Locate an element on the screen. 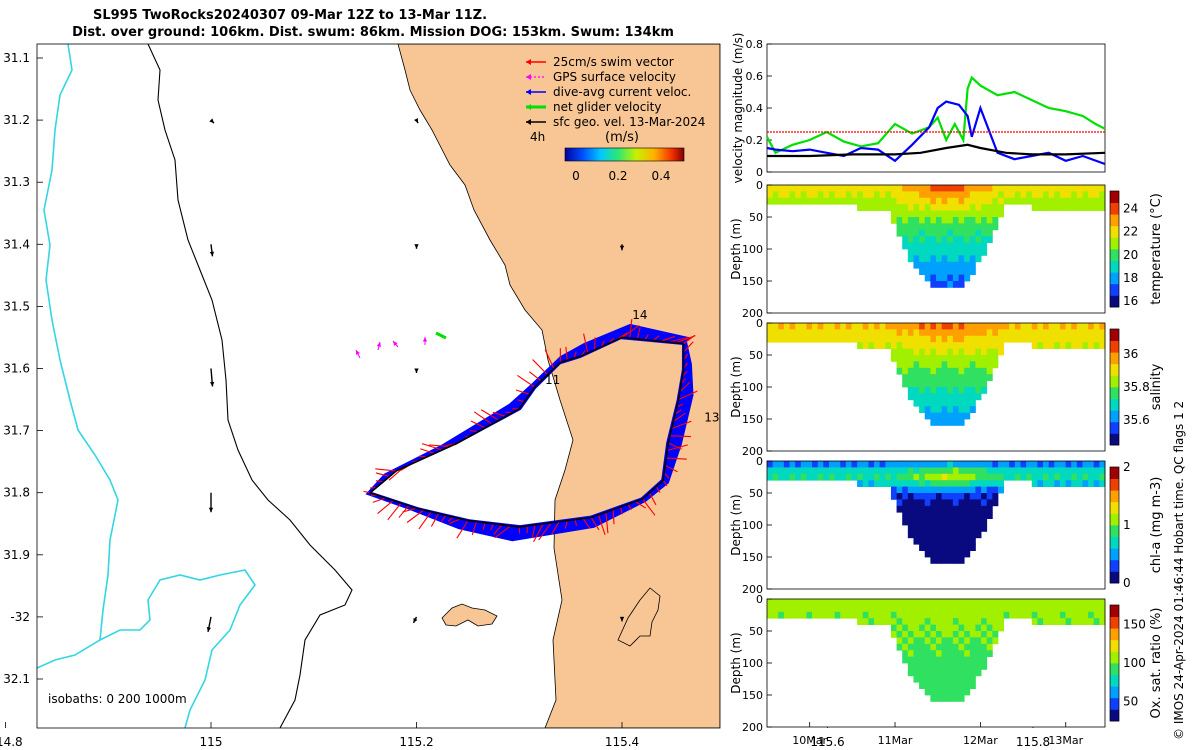  depth-tick-label: 50 is located at coordinates (756, 355).